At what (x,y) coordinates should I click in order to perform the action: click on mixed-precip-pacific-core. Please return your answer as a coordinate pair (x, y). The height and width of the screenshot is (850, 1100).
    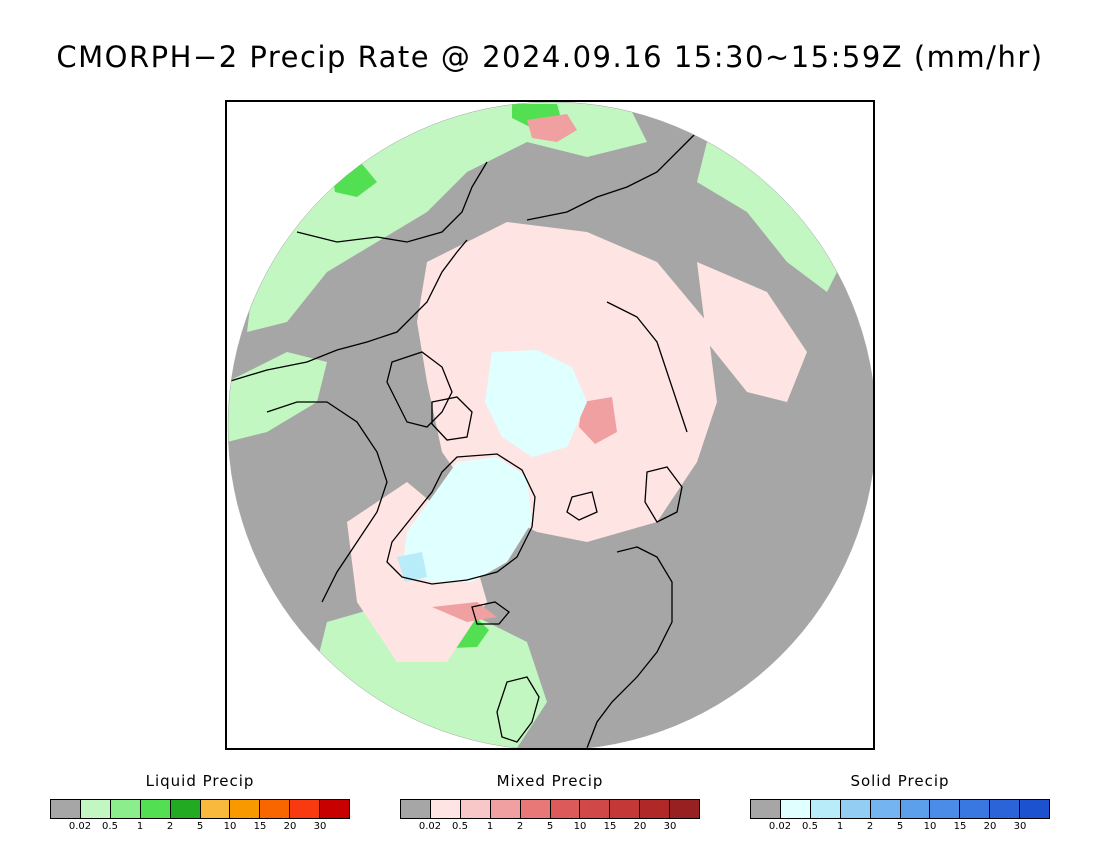
    Looking at the image, I should click on (552, 128).